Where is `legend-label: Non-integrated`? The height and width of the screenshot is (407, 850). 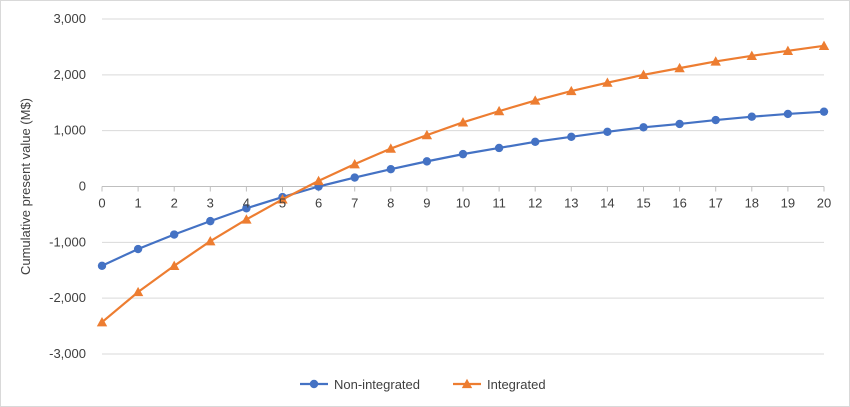 legend-label: Non-integrated is located at coordinates (377, 384).